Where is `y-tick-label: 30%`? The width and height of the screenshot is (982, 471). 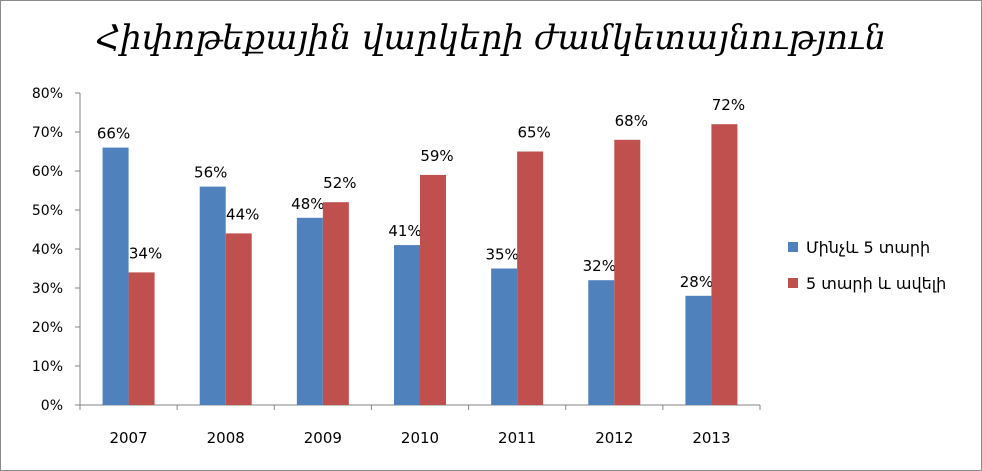
y-tick-label: 30% is located at coordinates (47, 289).